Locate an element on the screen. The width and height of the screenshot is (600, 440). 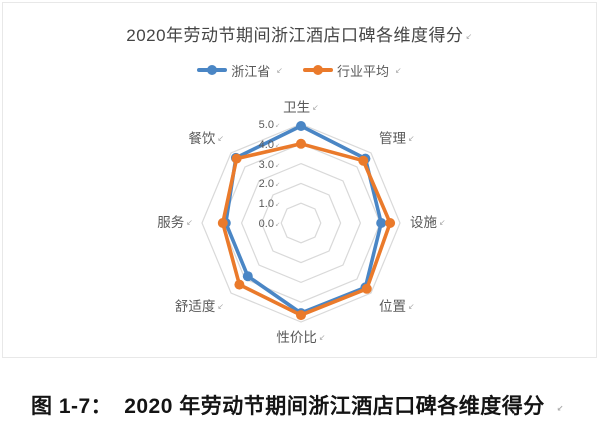
chart-title: 2020年劳动节期间浙江酒店口碑各维度得分 ↙ is located at coordinates (299, 33).